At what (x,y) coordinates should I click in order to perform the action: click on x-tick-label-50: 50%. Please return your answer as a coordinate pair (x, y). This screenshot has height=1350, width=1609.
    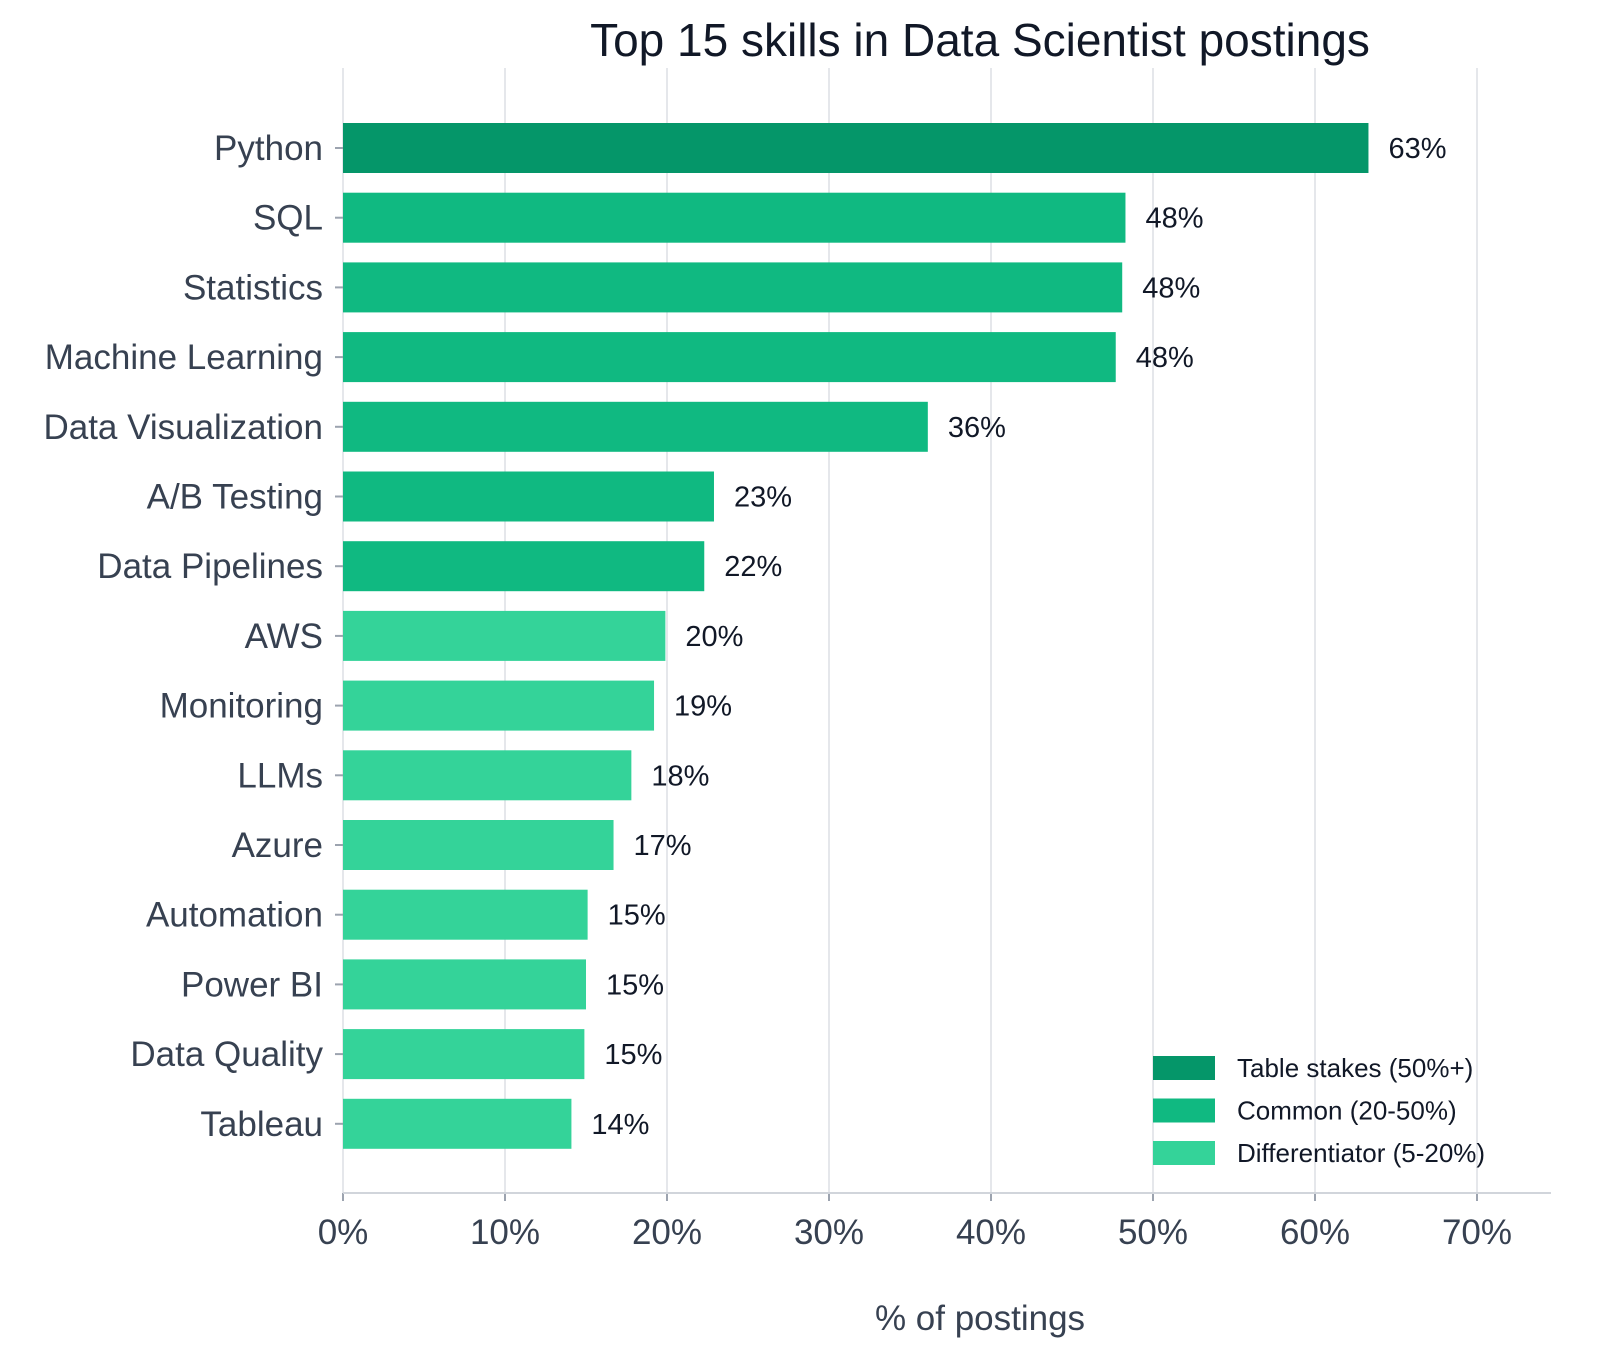
    Looking at the image, I should click on (1153, 1232).